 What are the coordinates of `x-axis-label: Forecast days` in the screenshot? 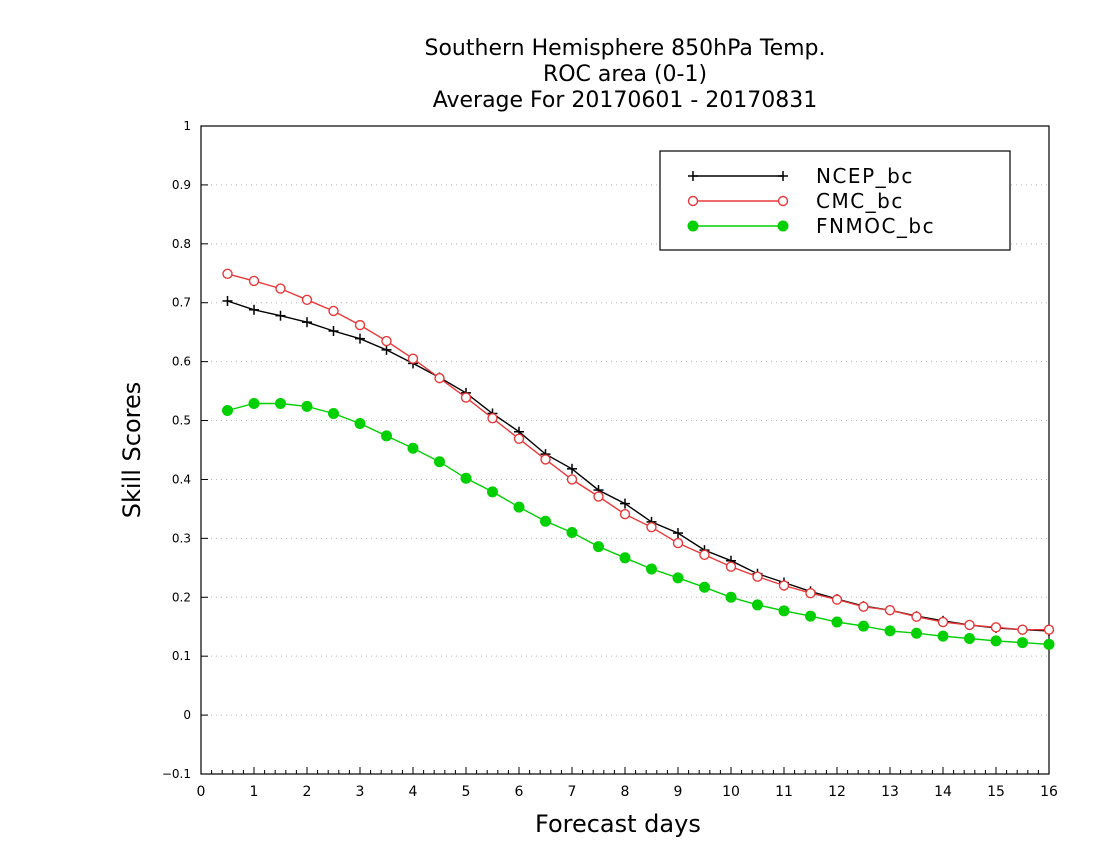 It's located at (618, 824).